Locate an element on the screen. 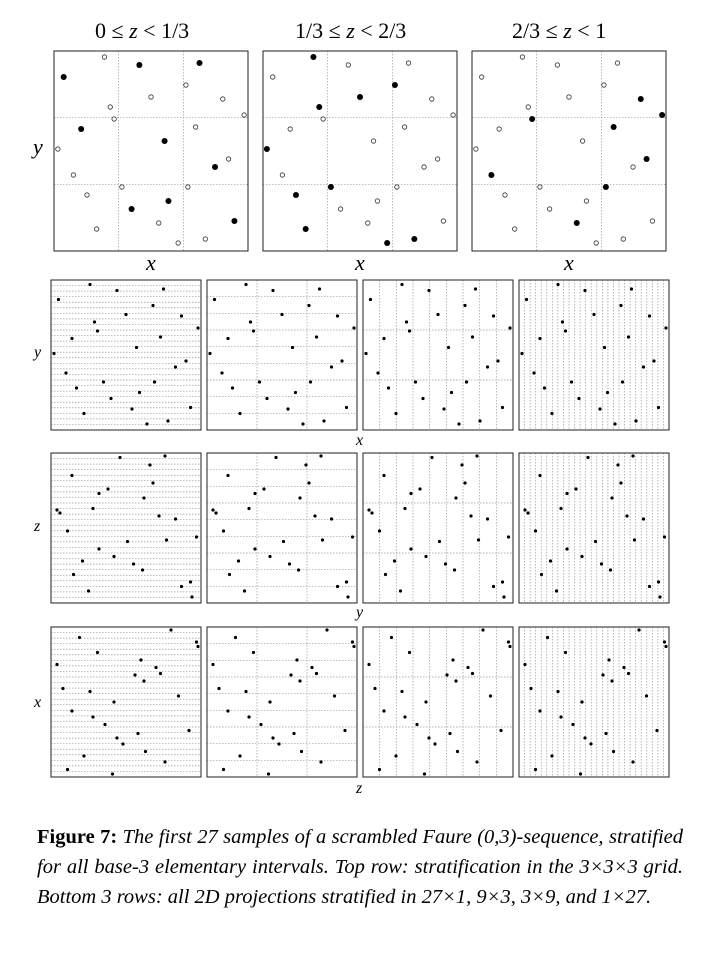  top-x-label-2: x is located at coordinates (569, 262).